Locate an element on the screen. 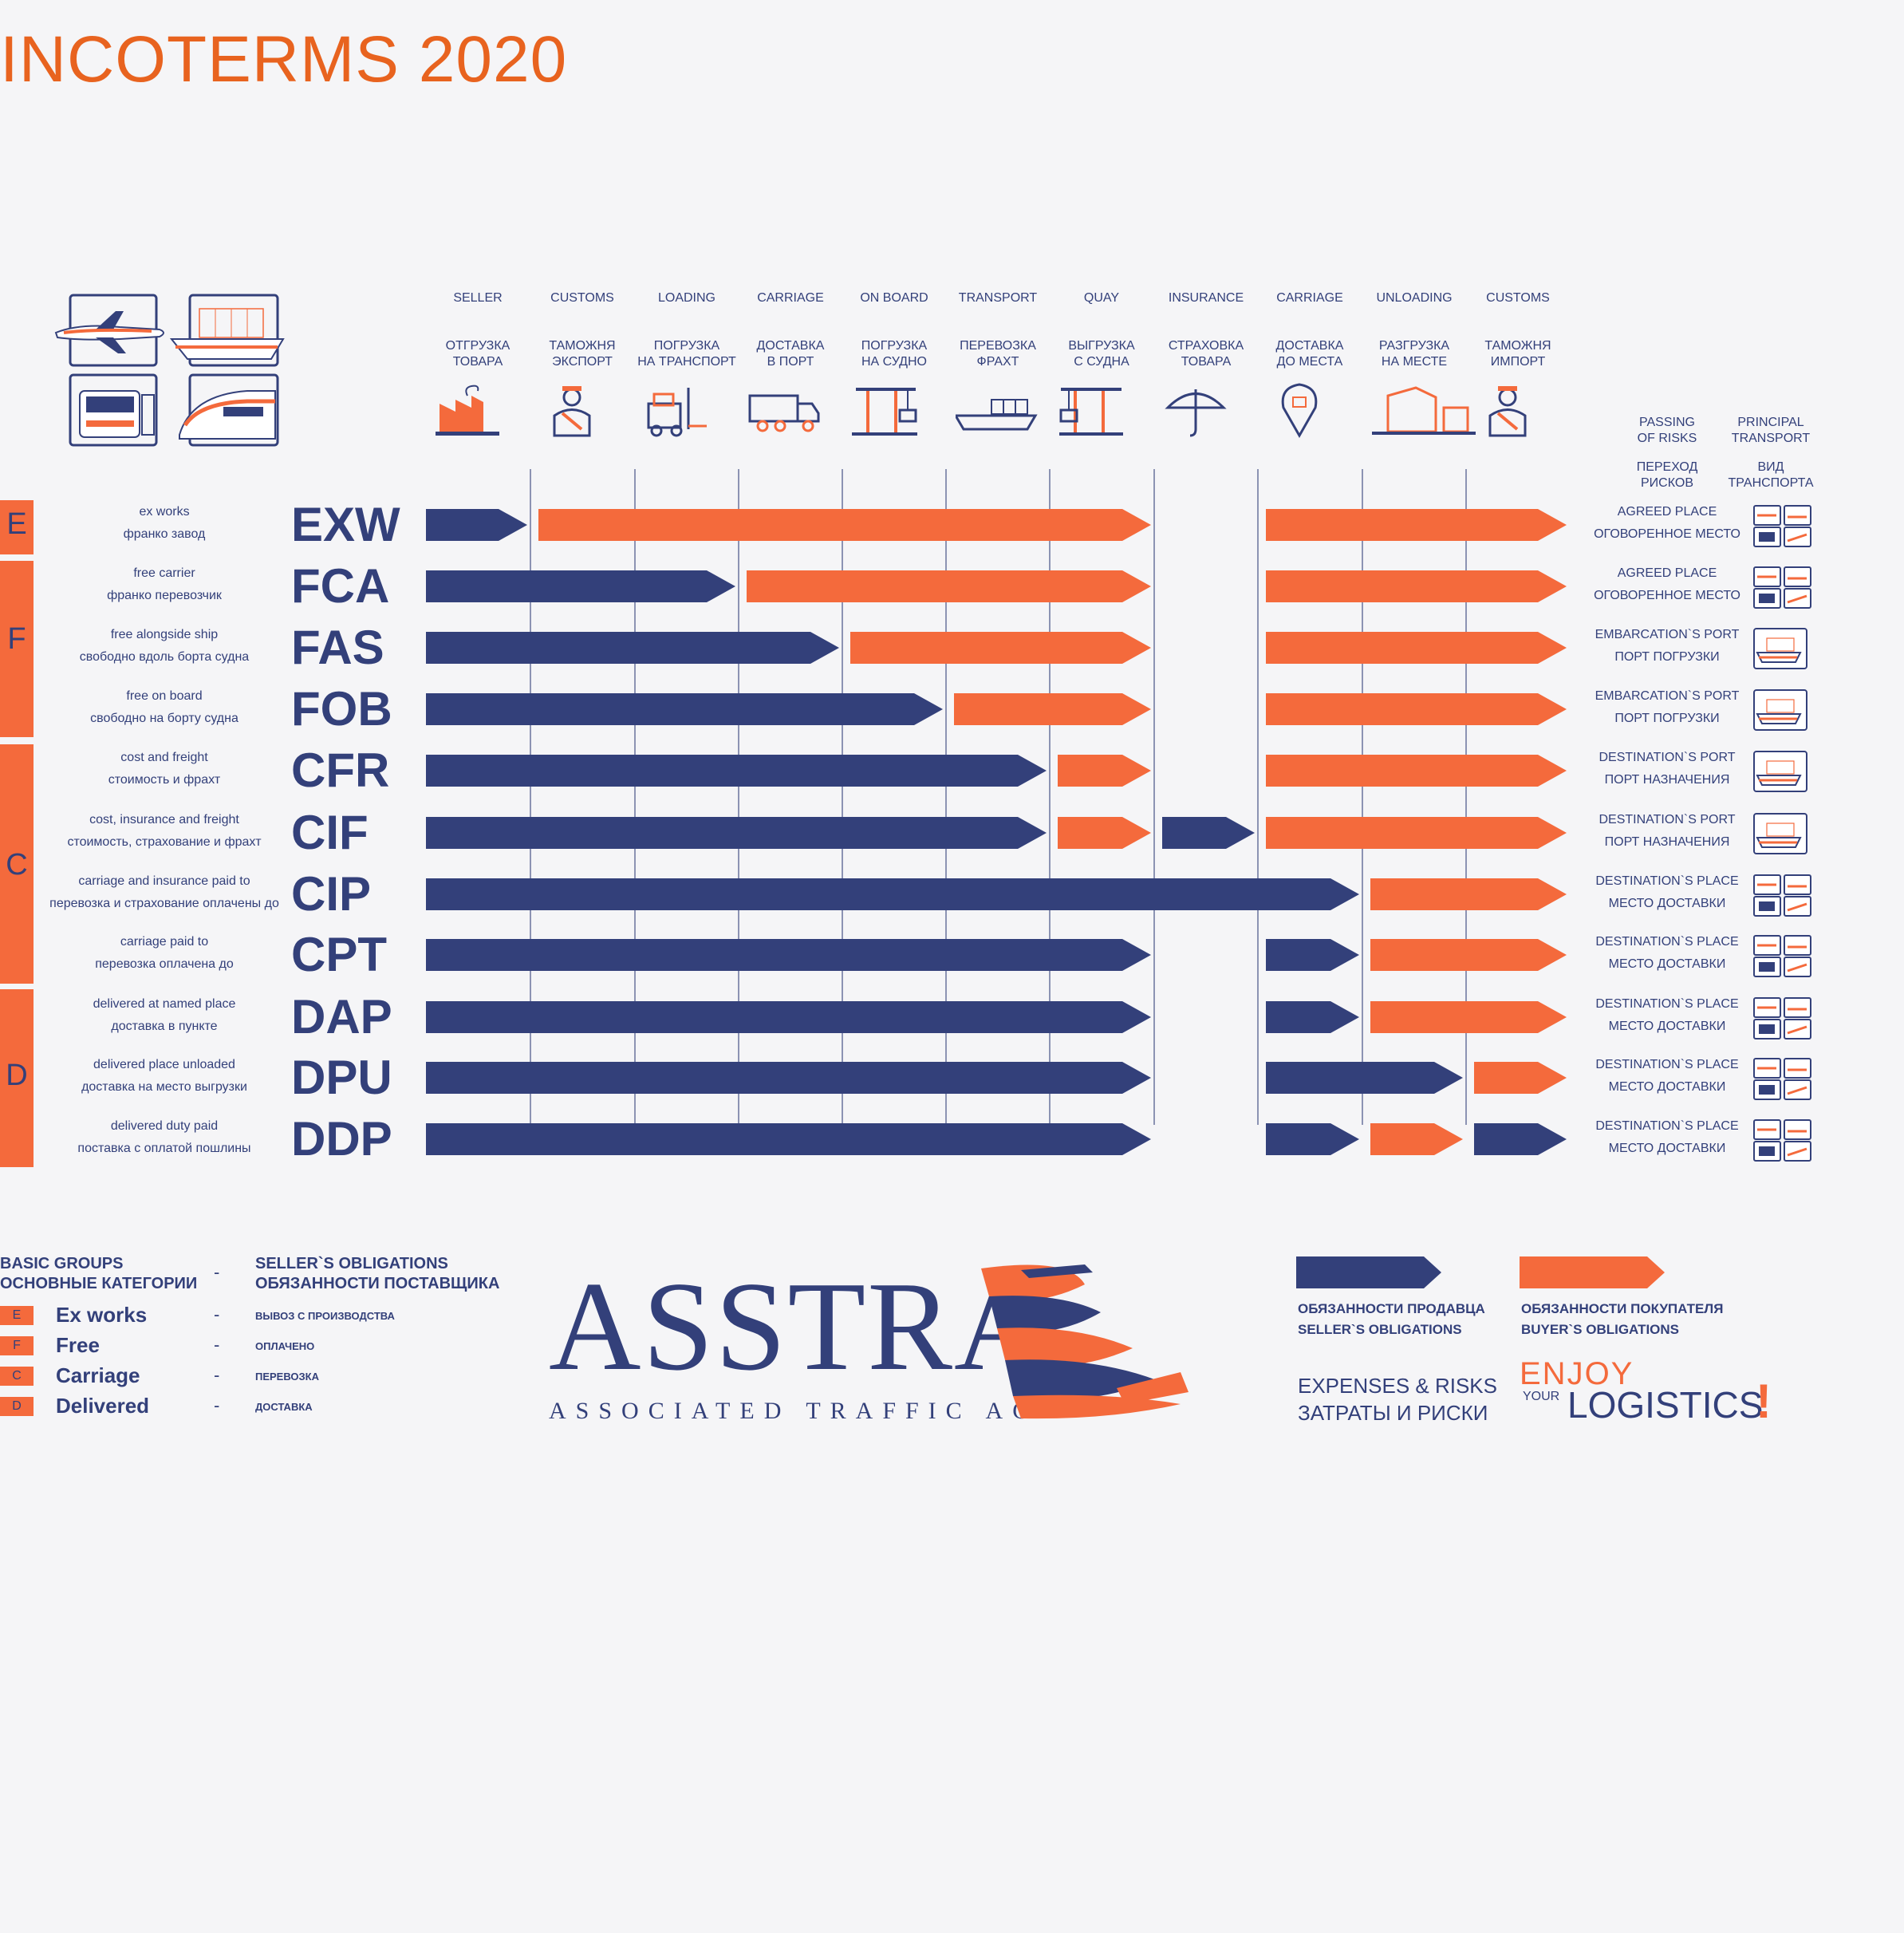  step-label-en: INSURANCE is located at coordinates (1206, 298).